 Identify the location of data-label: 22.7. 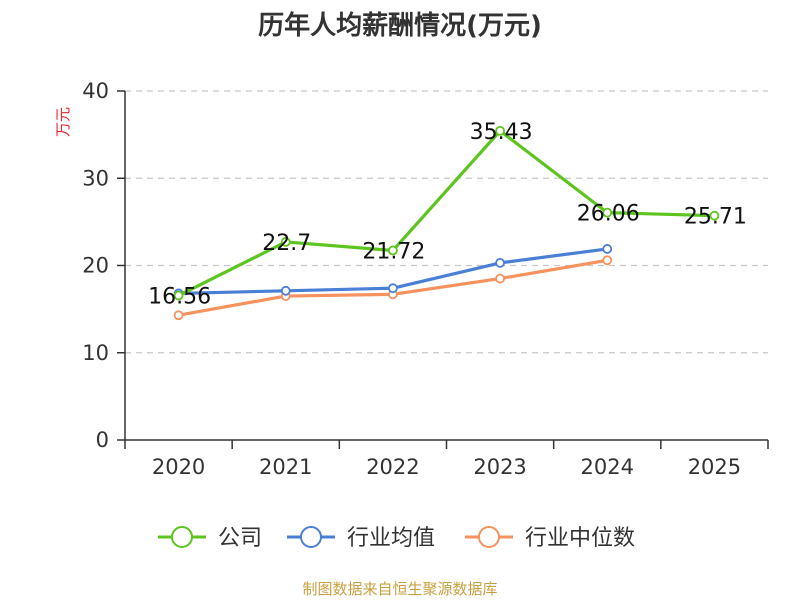
(286, 243).